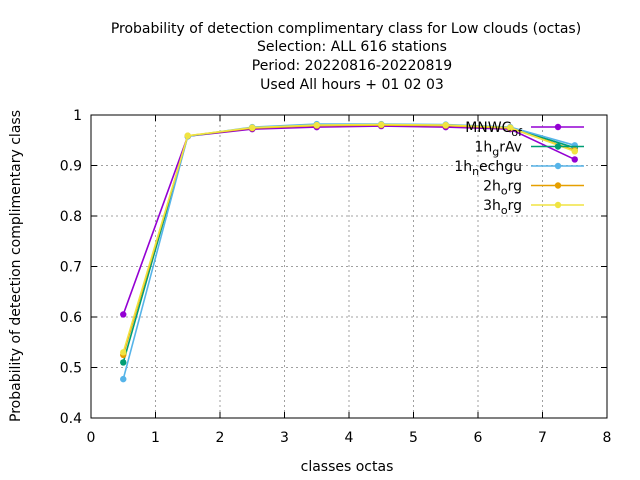 The width and height of the screenshot is (640, 480). I want to click on legend-entry: 1hnechgu, so click(519, 168).